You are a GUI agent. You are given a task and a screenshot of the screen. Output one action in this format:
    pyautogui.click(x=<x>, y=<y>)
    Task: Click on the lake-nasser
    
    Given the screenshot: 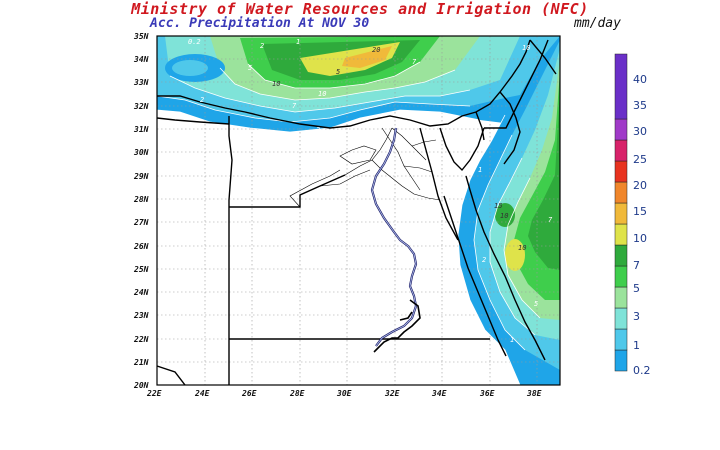 What is the action you would take?
    pyautogui.click(x=397, y=326)
    